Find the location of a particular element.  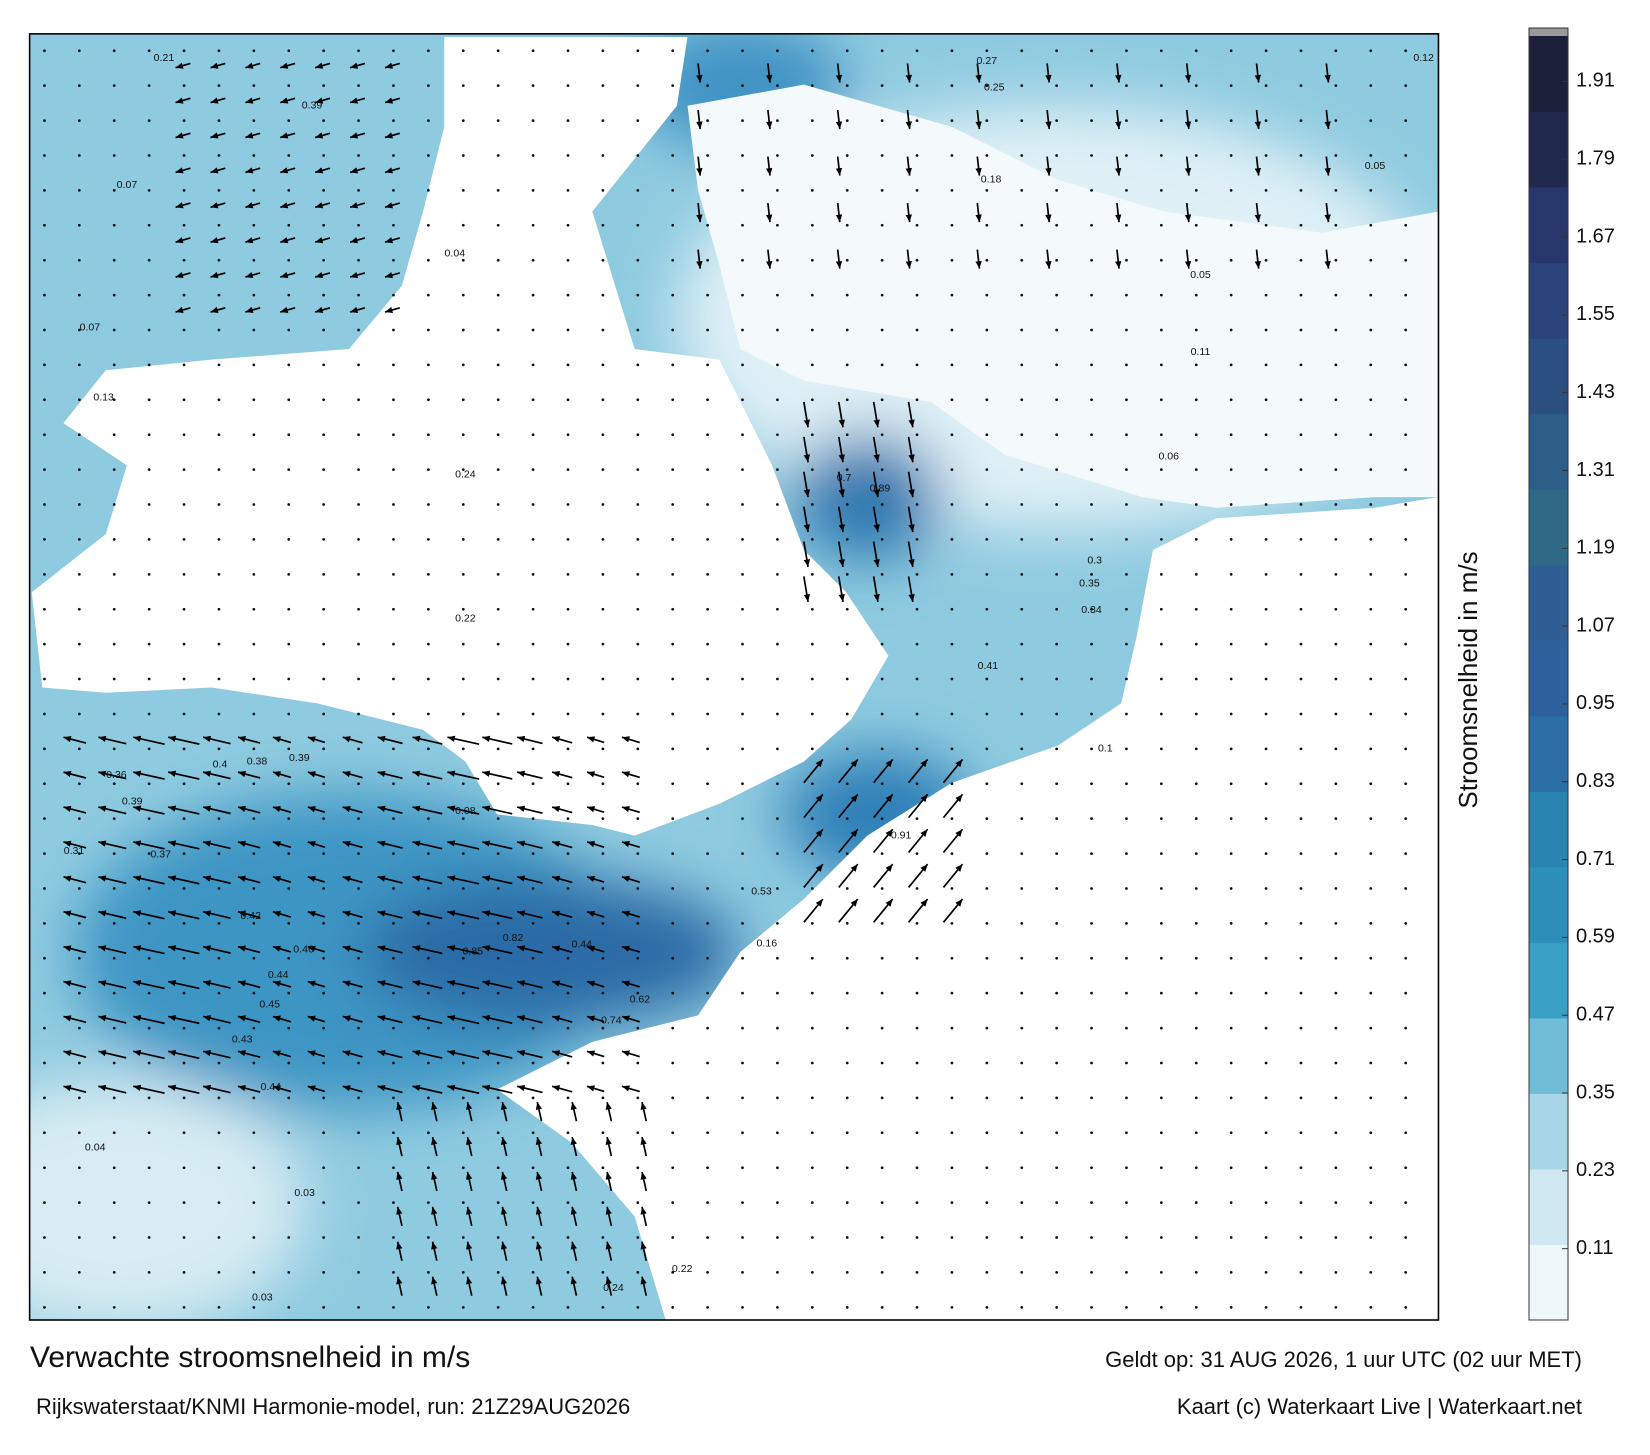

speed-label: 0.41 is located at coordinates (988, 666).